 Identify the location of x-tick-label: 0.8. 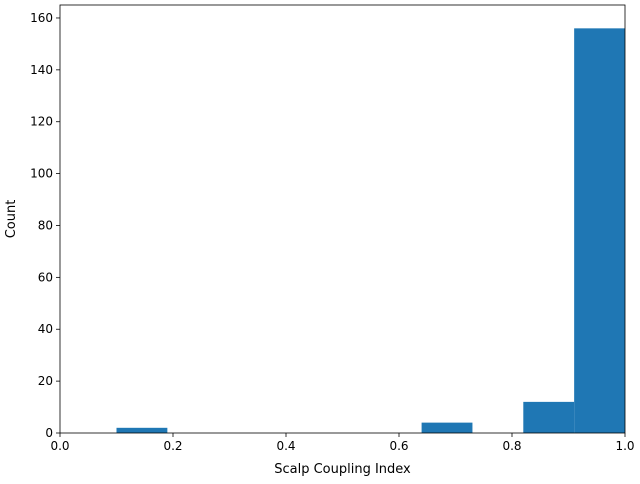
(511, 446).